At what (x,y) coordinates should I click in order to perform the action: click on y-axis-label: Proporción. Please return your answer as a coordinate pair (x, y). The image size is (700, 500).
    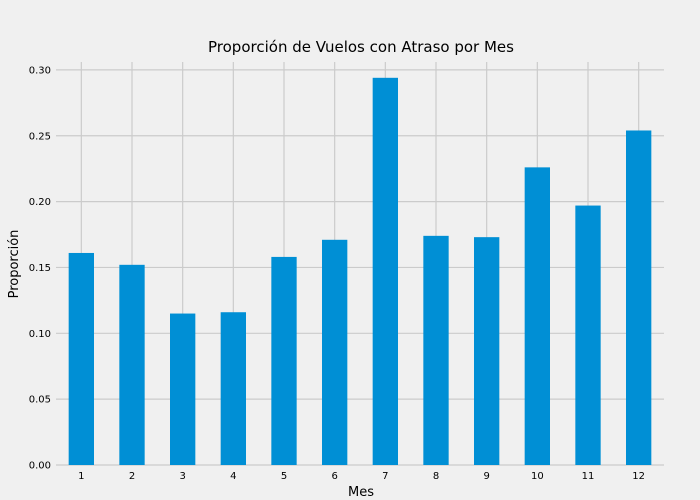
    Looking at the image, I should click on (14, 264).